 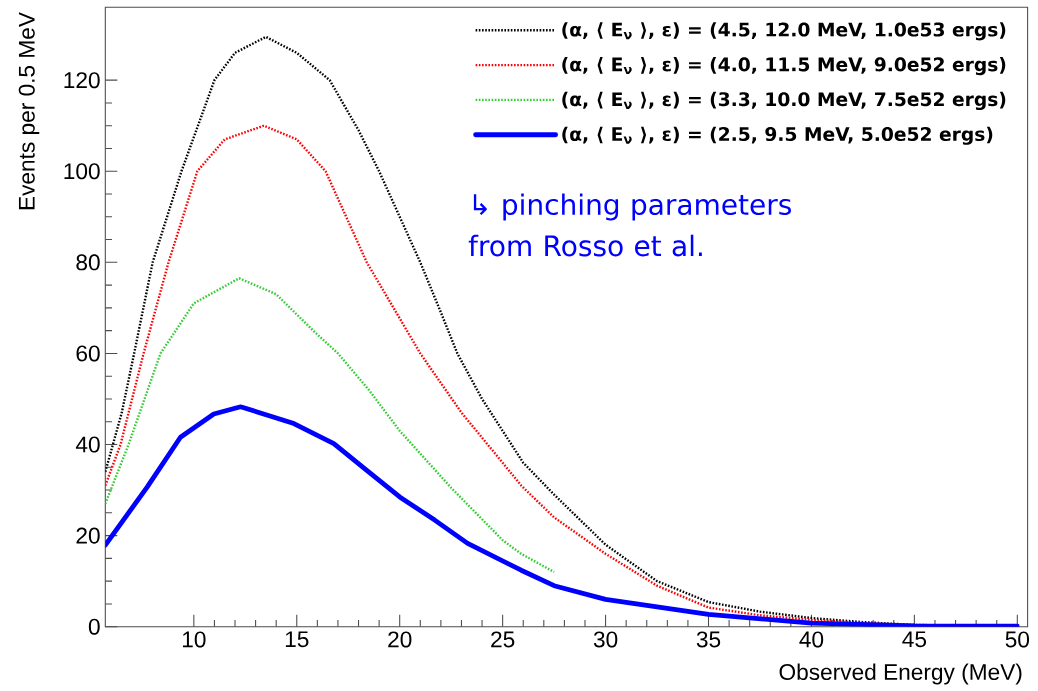 I want to click on legend-label: (α, ⟨ E$_{ν}$ ⟩, ε) = (2.5, 9.5 MeV, 5.0e52 ergs), so click(x=777, y=135).